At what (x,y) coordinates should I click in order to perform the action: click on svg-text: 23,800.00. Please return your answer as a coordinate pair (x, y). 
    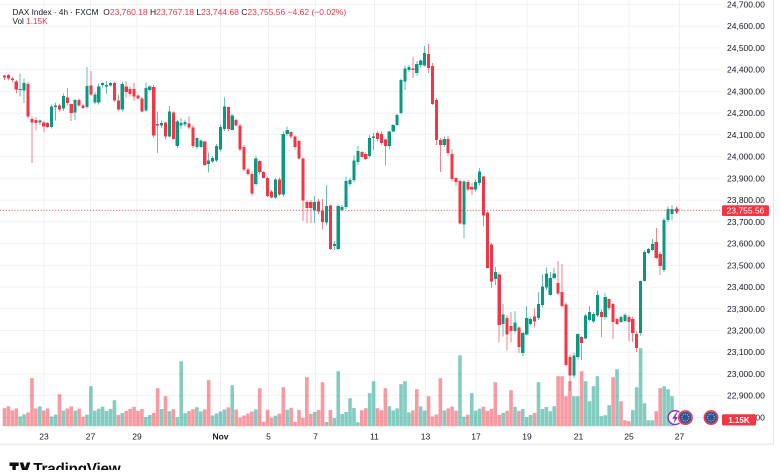
    Looking at the image, I should click on (746, 200).